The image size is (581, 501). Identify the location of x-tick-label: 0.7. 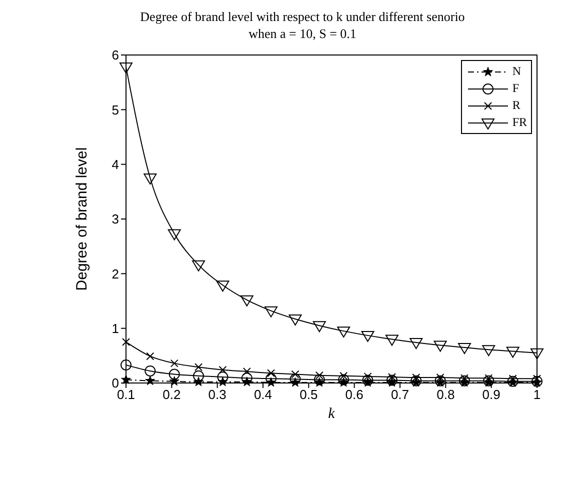
(400, 394).